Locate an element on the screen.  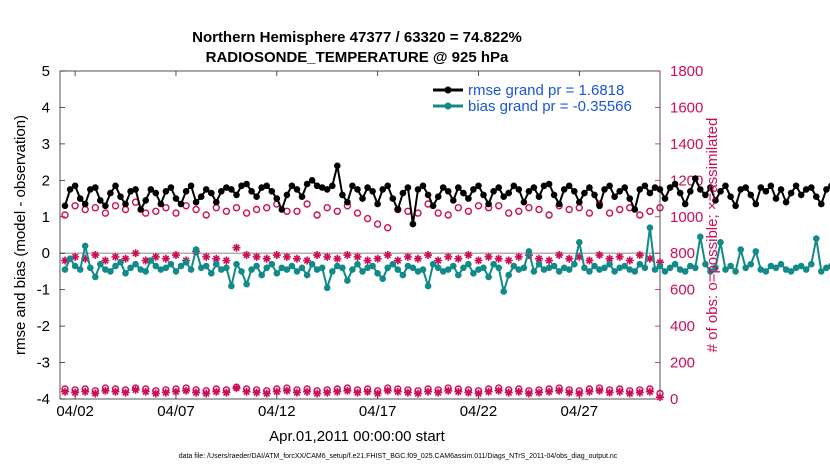
left-tick-label: 2 is located at coordinates (46, 180).